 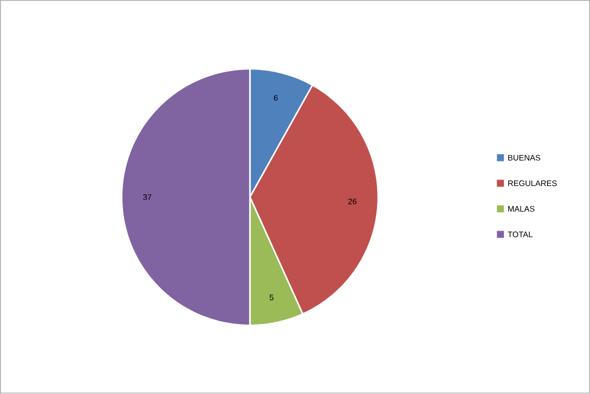 What do you see at coordinates (520, 235) in the screenshot?
I see `legend-label: TOTAL` at bounding box center [520, 235].